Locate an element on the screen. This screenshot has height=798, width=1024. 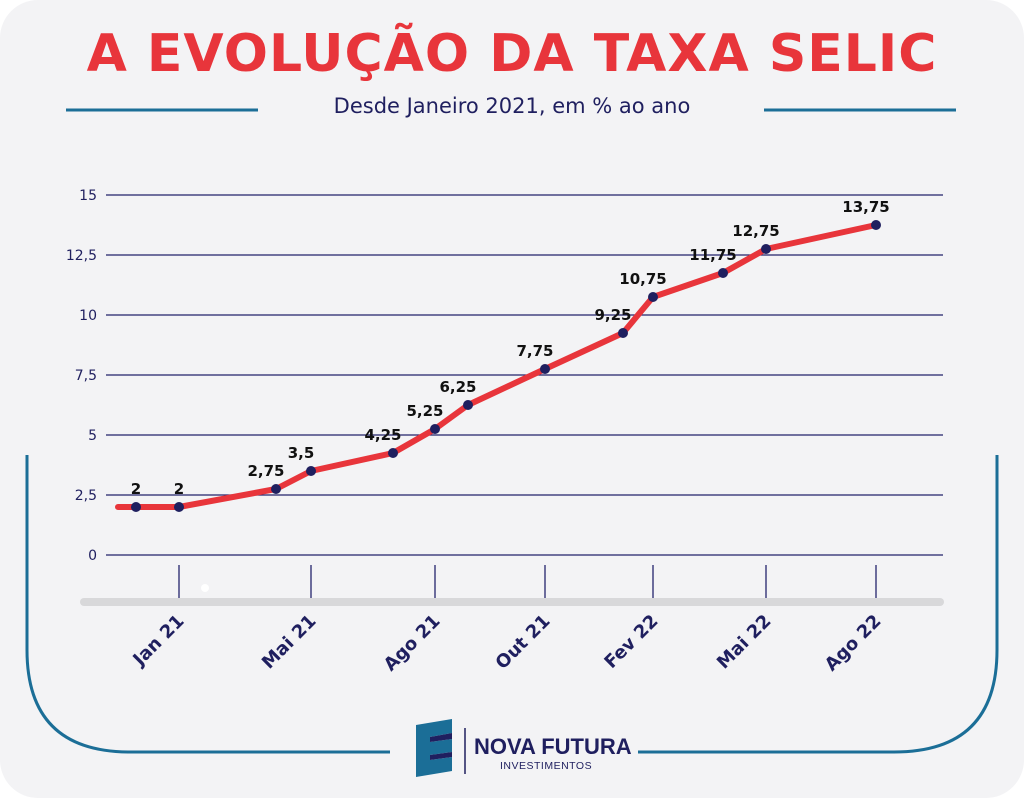
data-label: 12,75 is located at coordinates (755, 231).